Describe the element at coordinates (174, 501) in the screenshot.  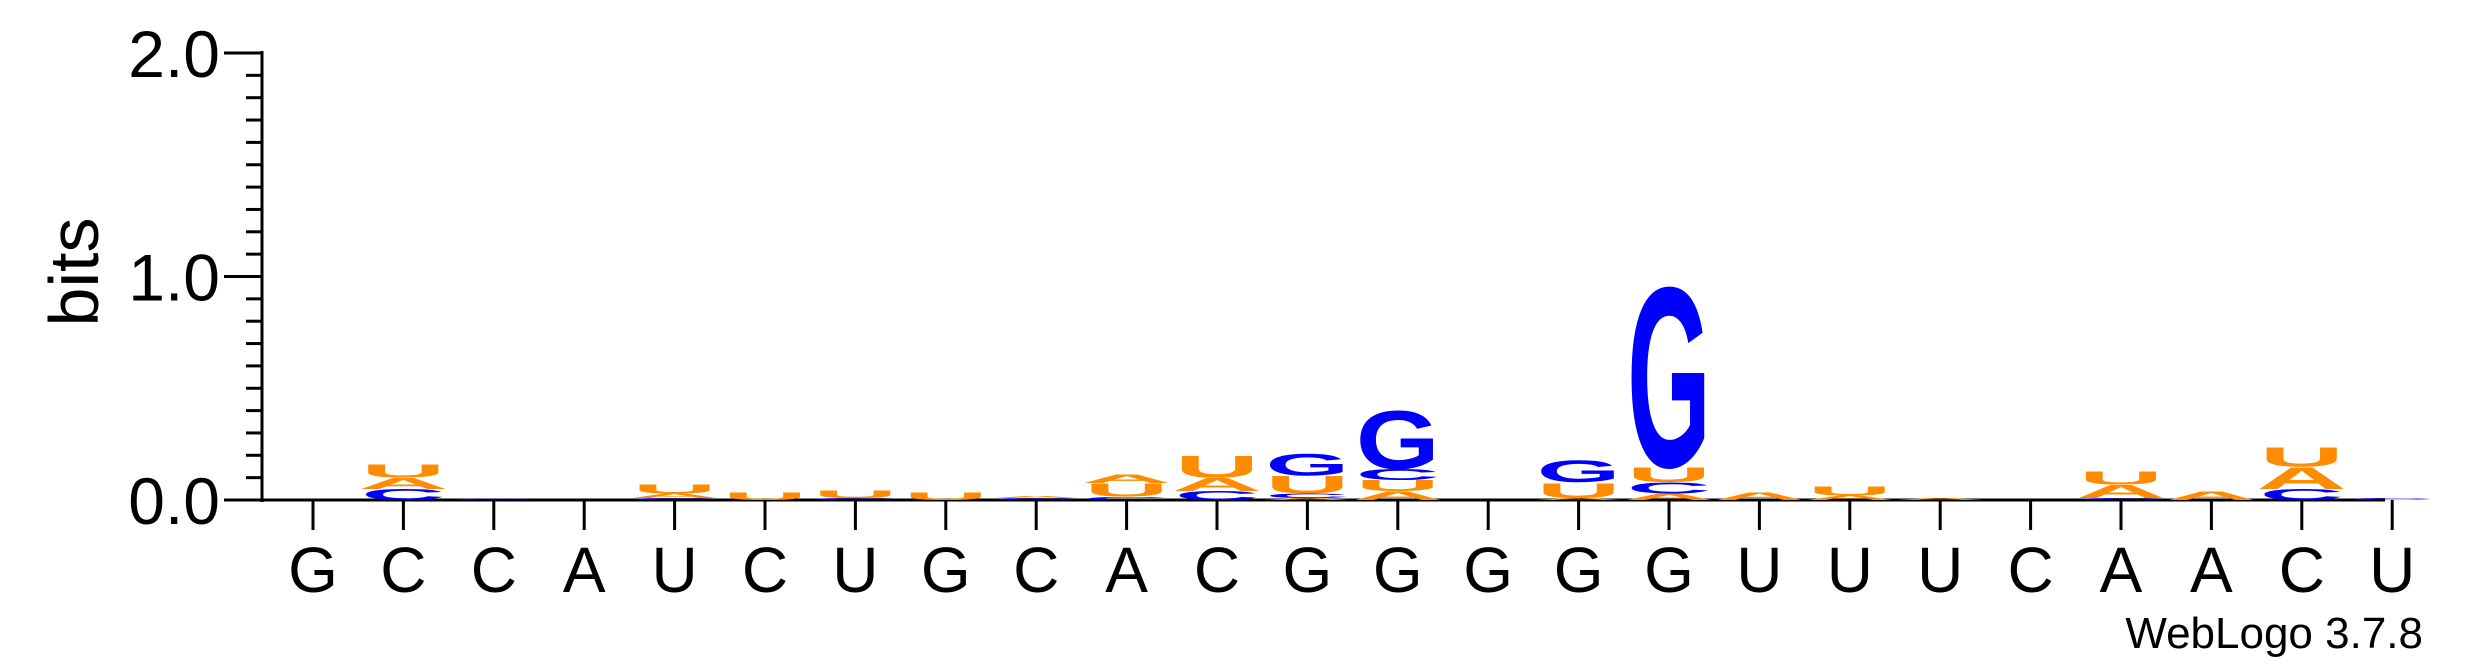
I see `y-tick-label: 0.0` at that location.